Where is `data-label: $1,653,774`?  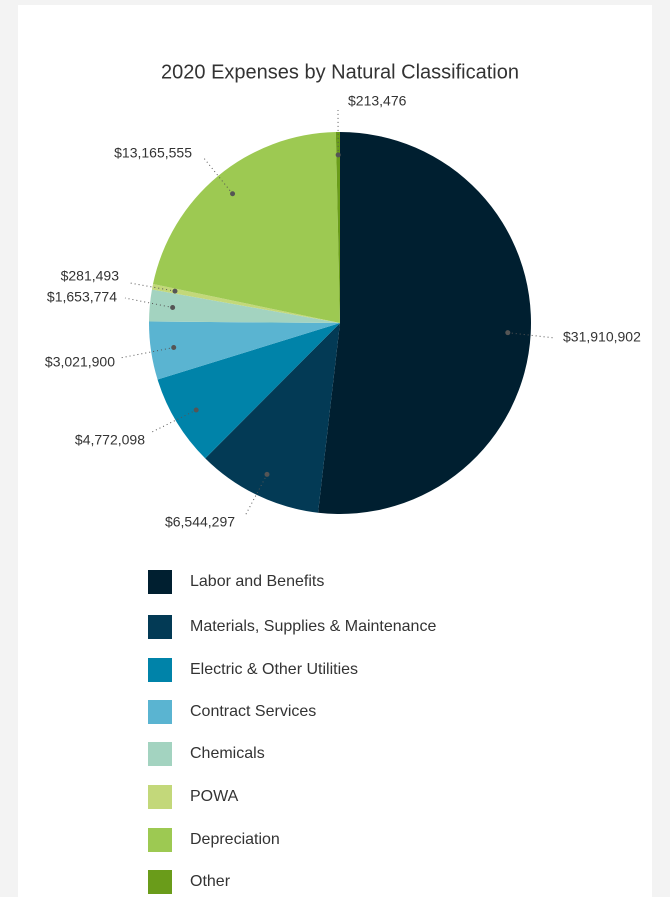
data-label: $1,653,774 is located at coordinates (82, 297).